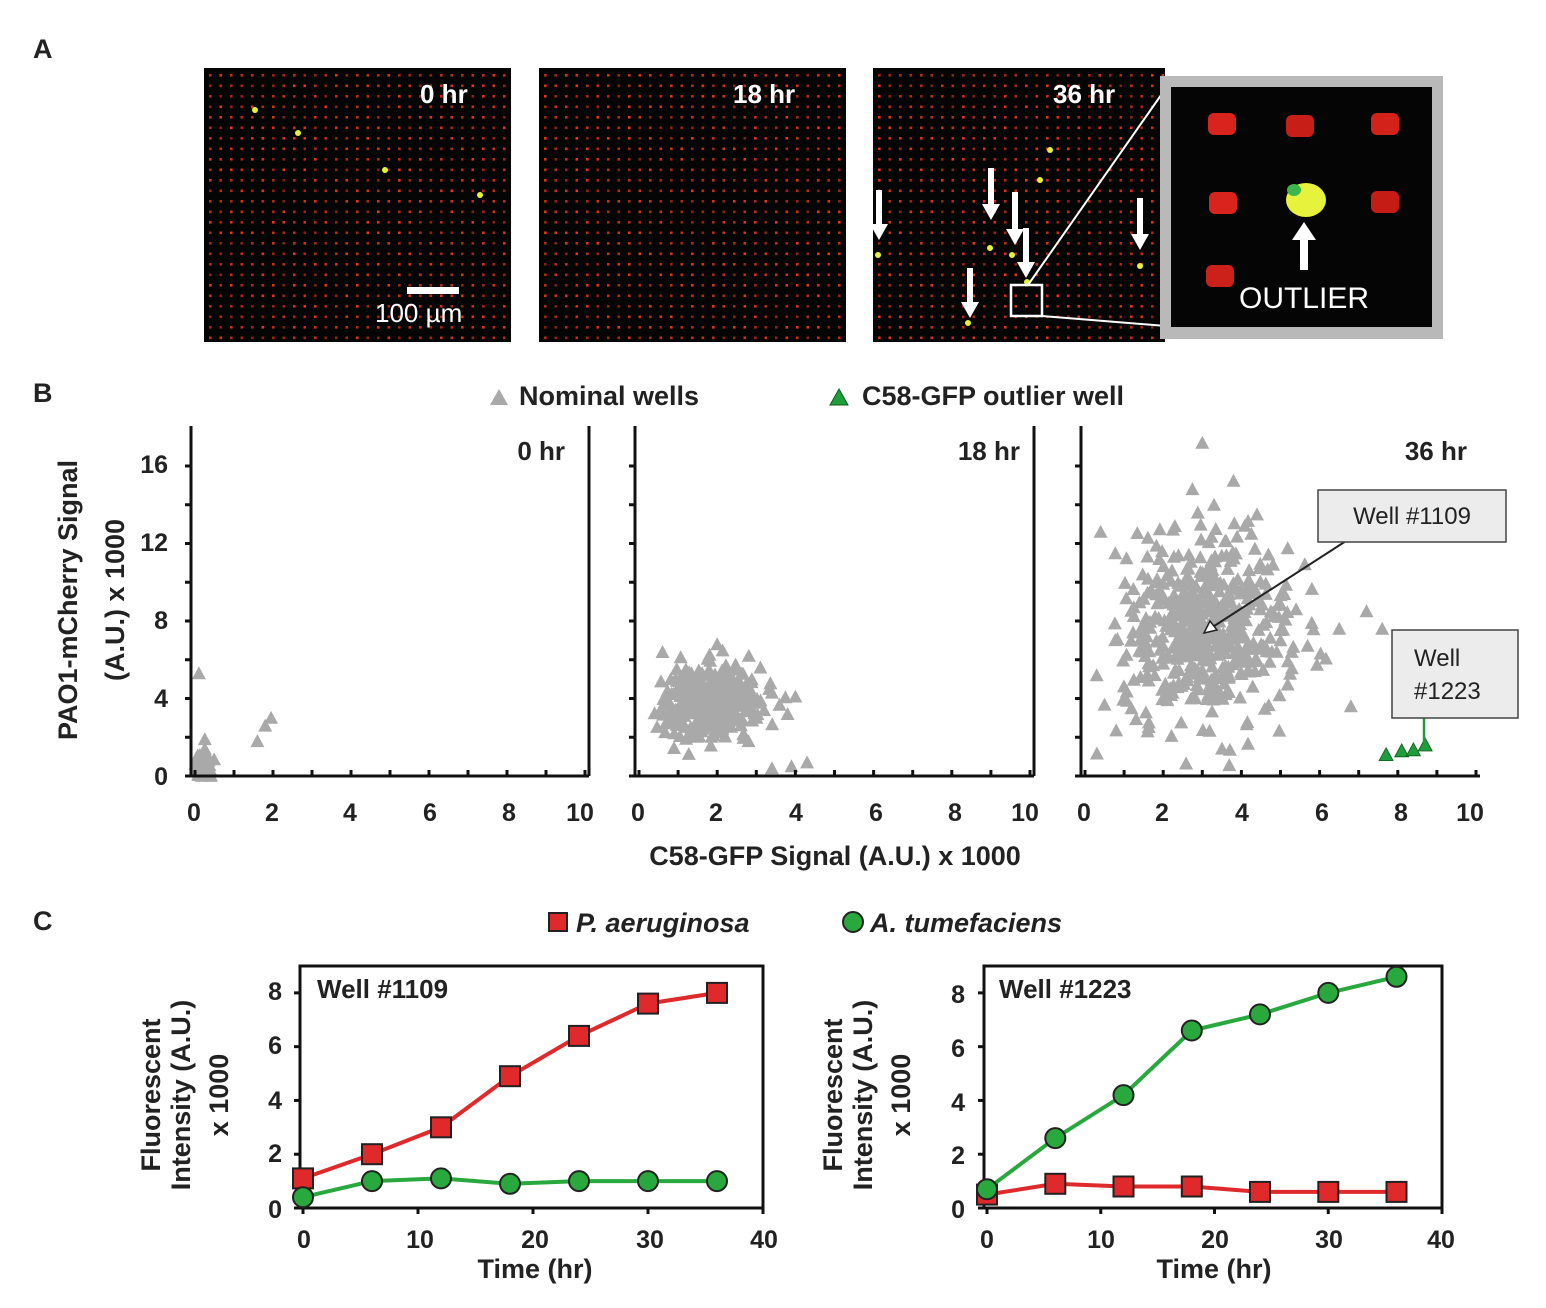 The width and height of the screenshot is (1546, 1308). What do you see at coordinates (433, 290) in the screenshot?
I see `scale-bar` at bounding box center [433, 290].